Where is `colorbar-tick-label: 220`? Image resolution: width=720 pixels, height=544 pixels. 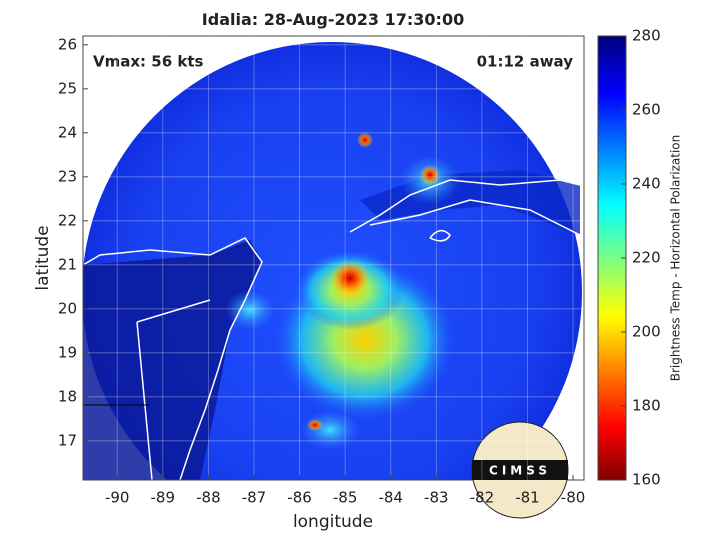 colorbar-tick-label: 220 is located at coordinates (646, 258).